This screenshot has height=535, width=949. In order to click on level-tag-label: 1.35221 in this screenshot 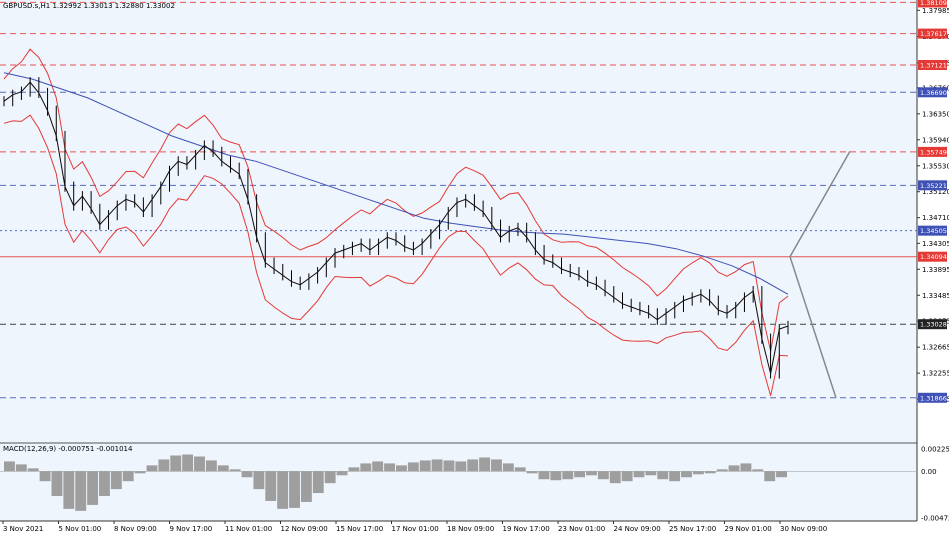, I will do `click(933, 186)`.